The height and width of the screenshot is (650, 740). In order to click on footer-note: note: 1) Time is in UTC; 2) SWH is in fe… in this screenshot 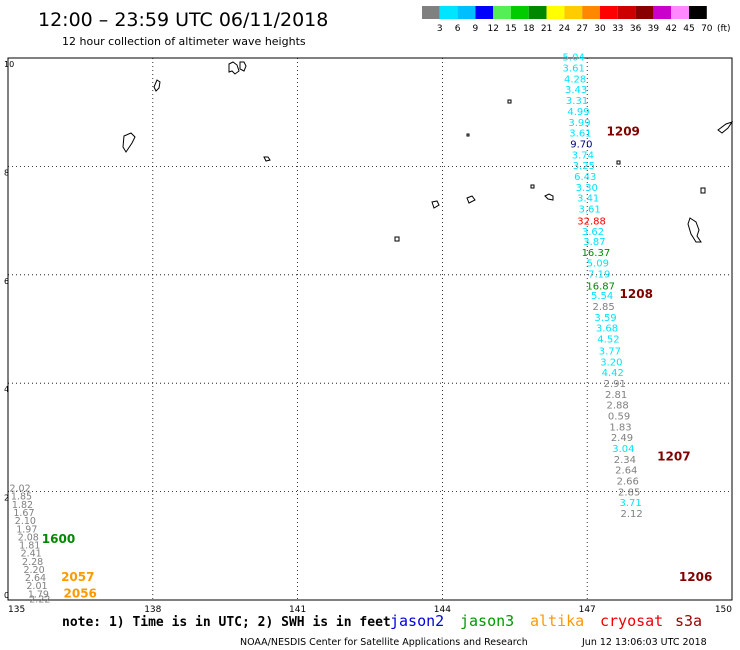, I will do `click(226, 622)`.